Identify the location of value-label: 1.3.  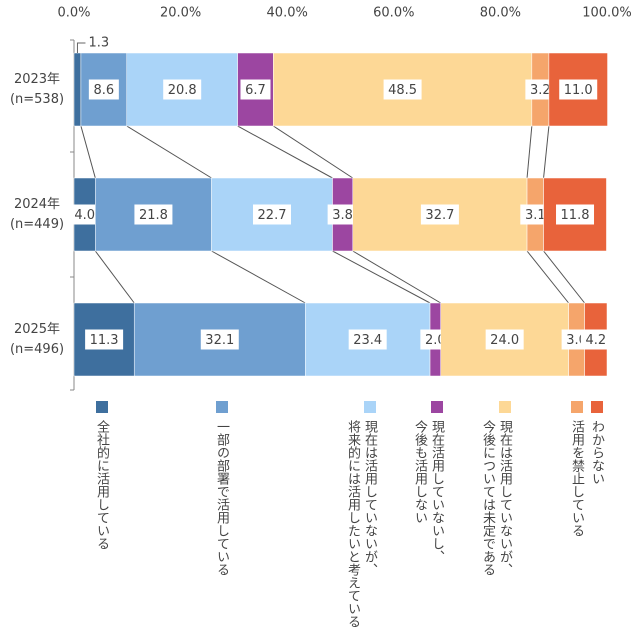
(98, 43).